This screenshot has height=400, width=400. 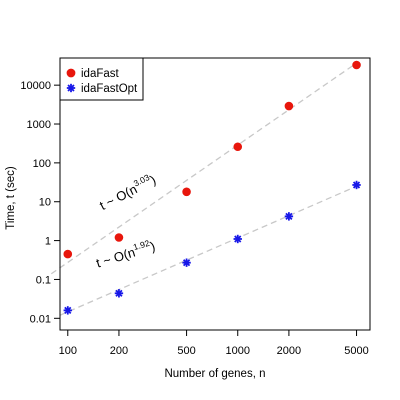 What do you see at coordinates (127, 191) in the screenshot?
I see `slope-annotation: t ~ O(n3.03)` at bounding box center [127, 191].